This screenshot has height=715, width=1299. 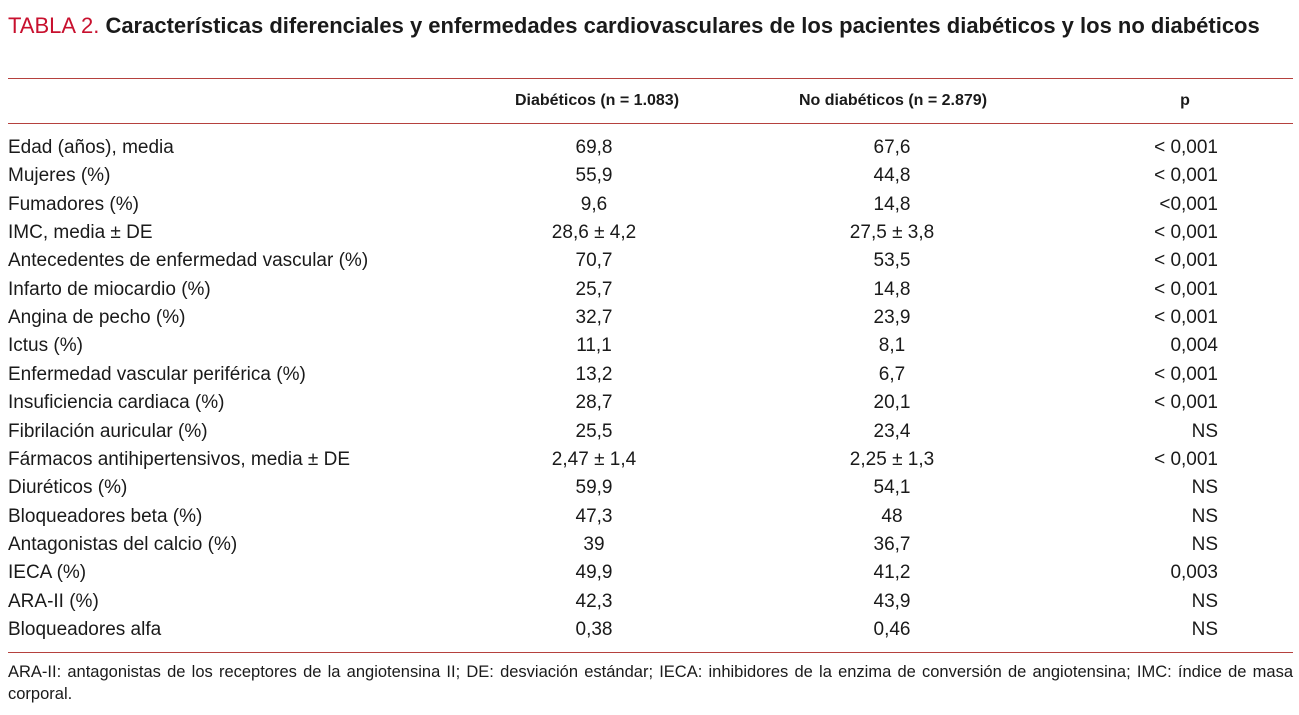 I want to click on table-cell: 28,6 ± 4,2, so click(x=594, y=233).